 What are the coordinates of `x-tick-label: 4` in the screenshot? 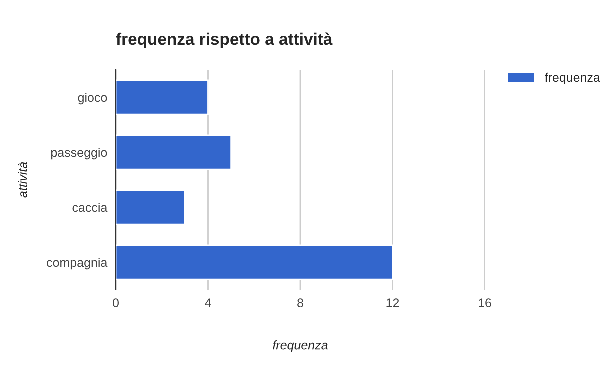 It's located at (208, 303).